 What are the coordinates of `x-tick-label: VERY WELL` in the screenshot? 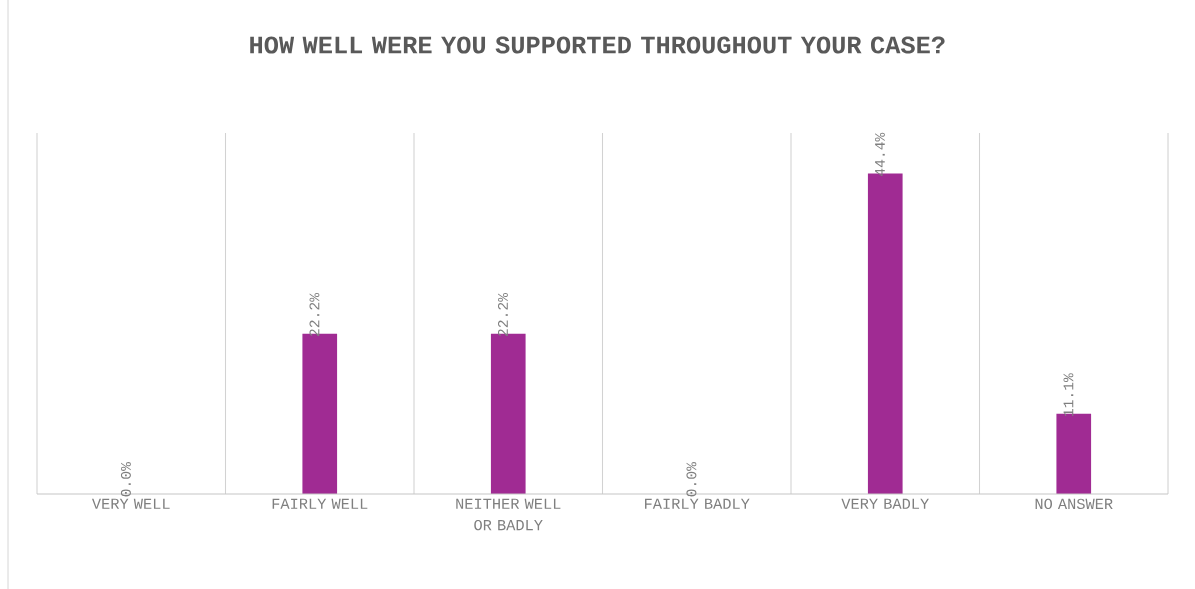 It's located at (130, 503).